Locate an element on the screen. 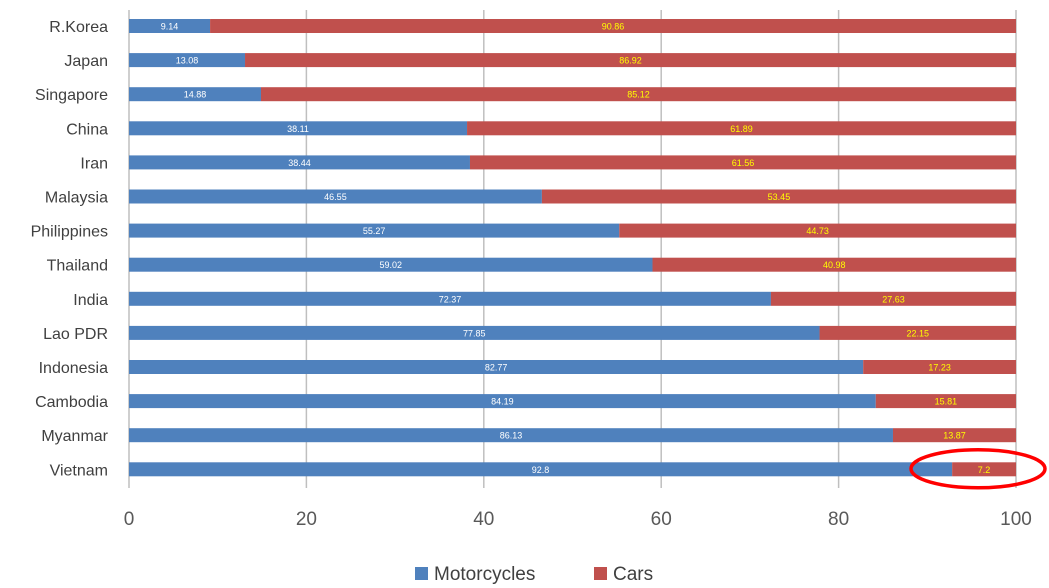 The image size is (1049, 588). legend-label-motorcycles: Motorcycles is located at coordinates (484, 574).